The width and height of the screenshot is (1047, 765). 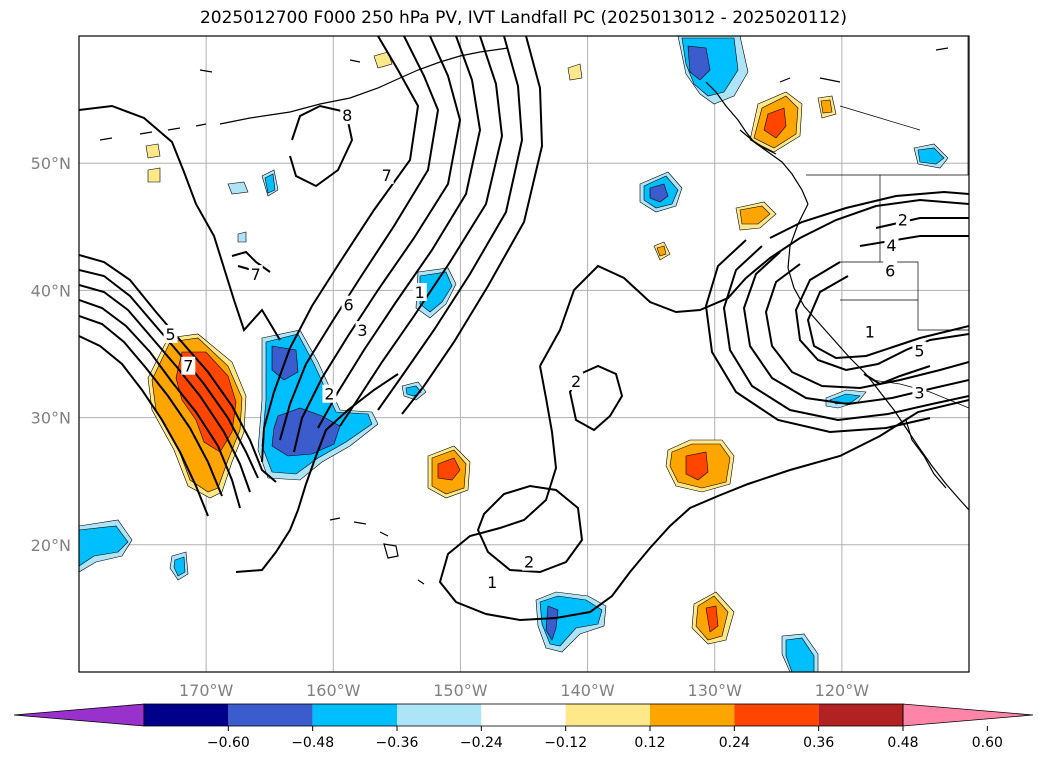 What do you see at coordinates (919, 350) in the screenshot?
I see `contour-label: 5` at bounding box center [919, 350].